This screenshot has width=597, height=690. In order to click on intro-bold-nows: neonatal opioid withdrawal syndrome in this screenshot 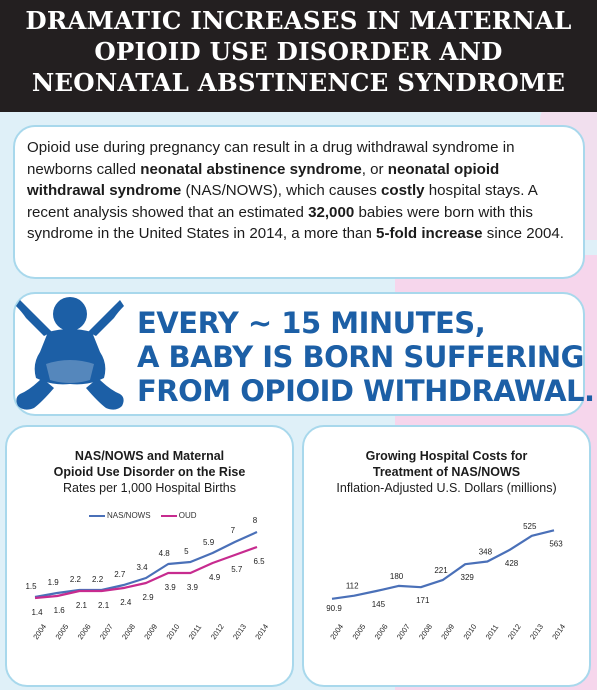, I will do `click(263, 180)`.